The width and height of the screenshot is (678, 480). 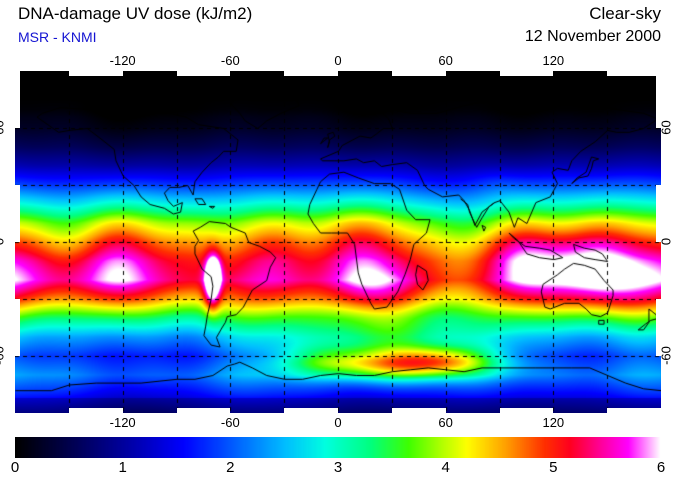 What do you see at coordinates (338, 60) in the screenshot?
I see `x-axis-label-top-0: 0` at bounding box center [338, 60].